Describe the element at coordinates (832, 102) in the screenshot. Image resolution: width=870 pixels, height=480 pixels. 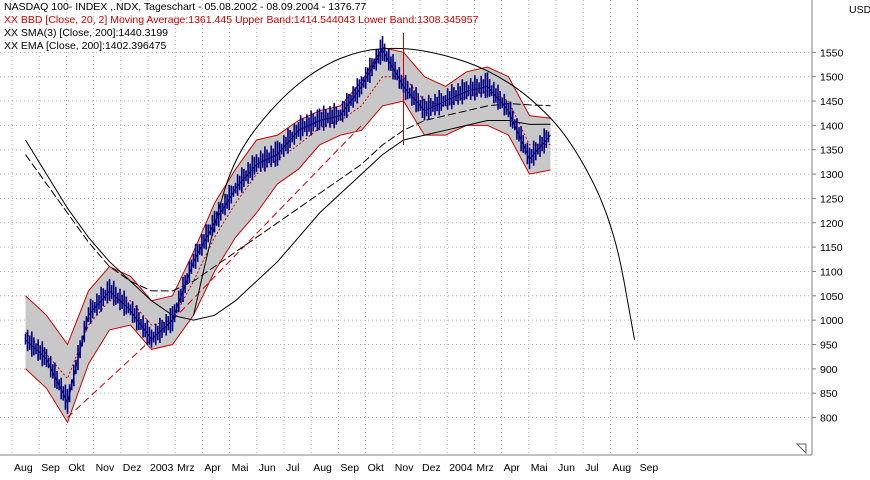
I see `y-tick-label: 1450` at that location.